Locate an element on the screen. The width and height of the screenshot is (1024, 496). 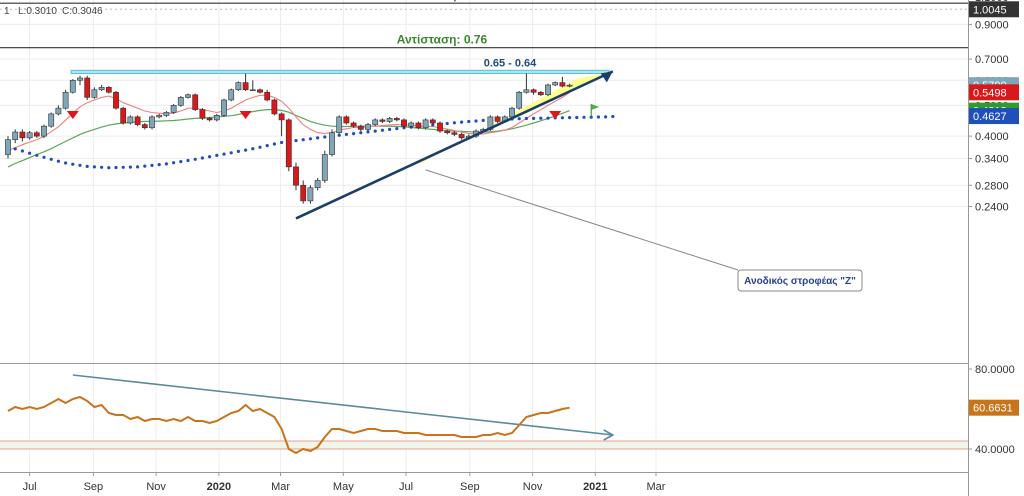
peak-markers is located at coordinates (314, 115).